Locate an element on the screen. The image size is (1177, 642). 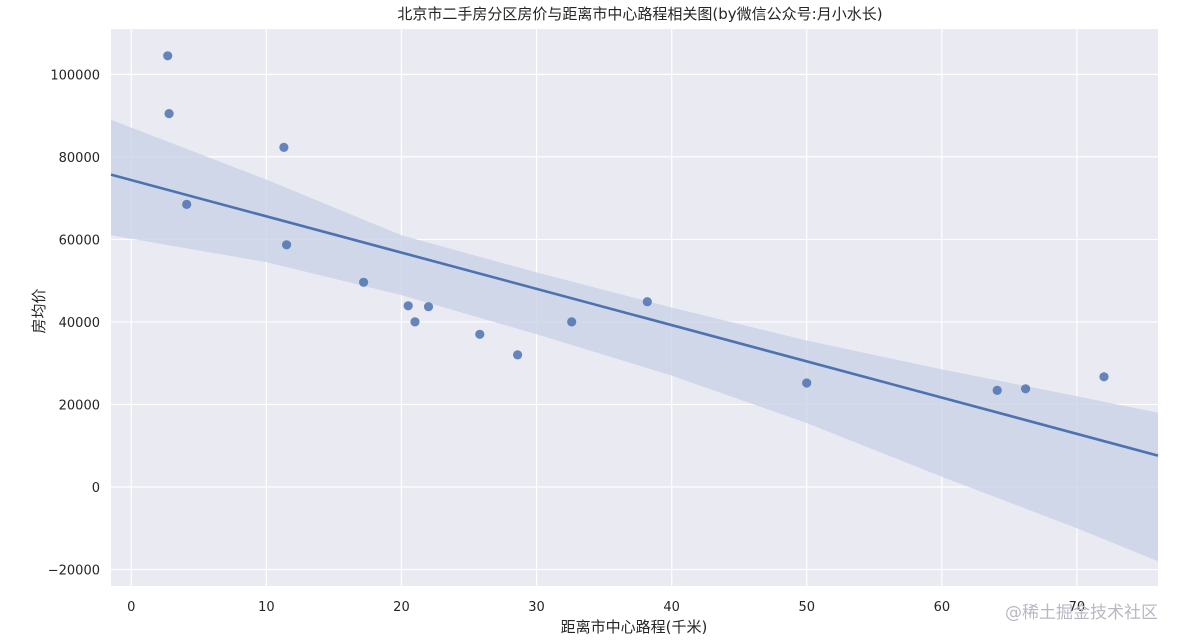
y-tick-label: 0 is located at coordinates (96, 488).